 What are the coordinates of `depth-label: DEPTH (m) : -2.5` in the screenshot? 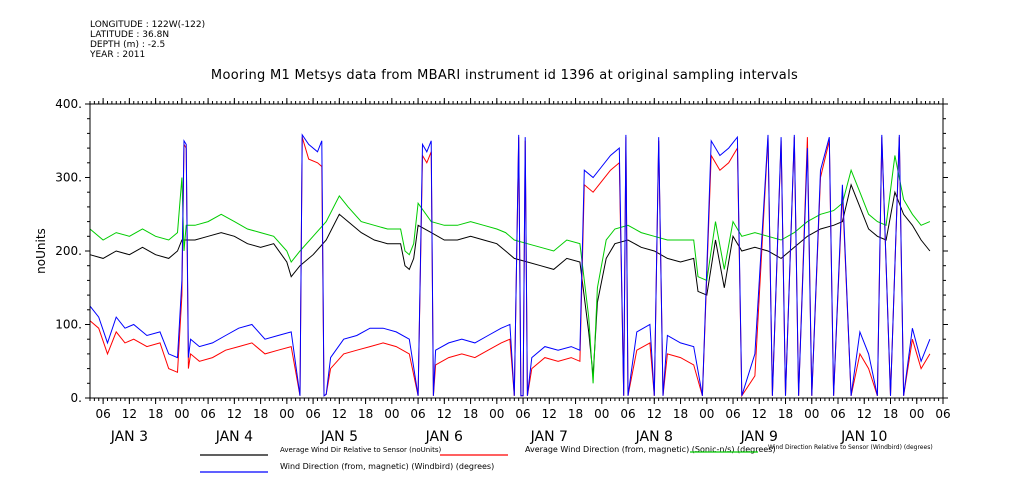 It's located at (128, 45).